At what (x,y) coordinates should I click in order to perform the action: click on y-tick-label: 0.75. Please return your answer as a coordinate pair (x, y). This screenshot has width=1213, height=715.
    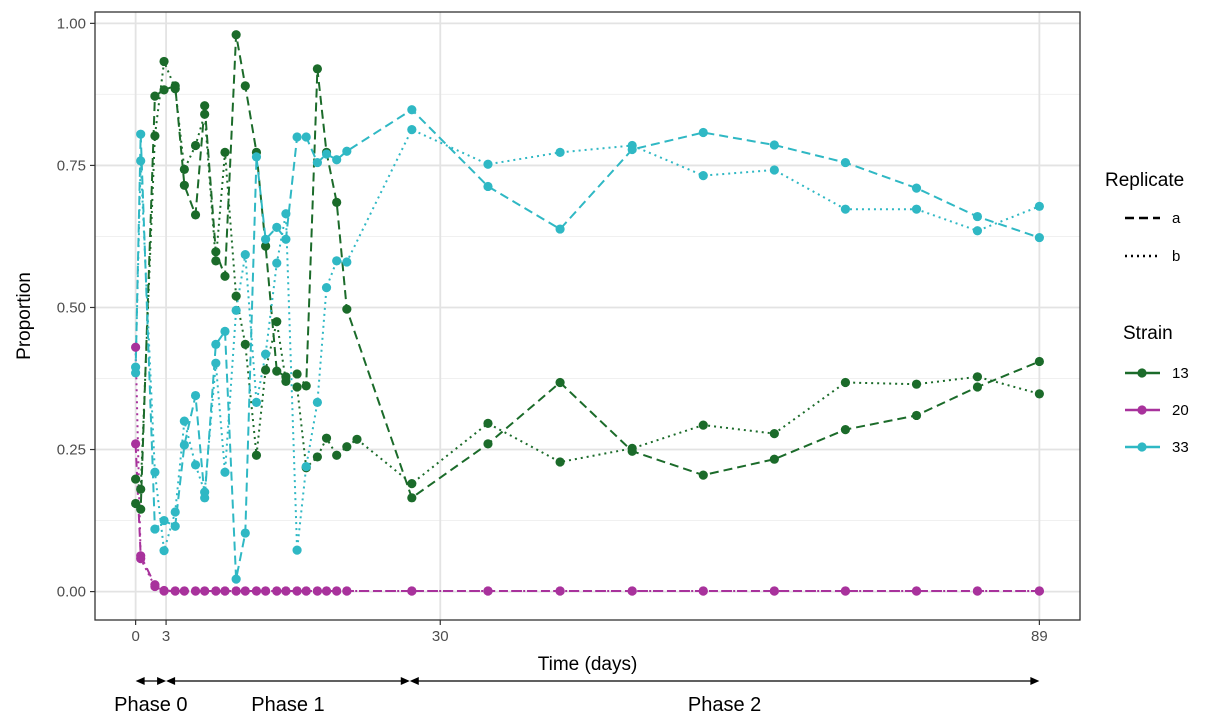
    Looking at the image, I should click on (71, 165).